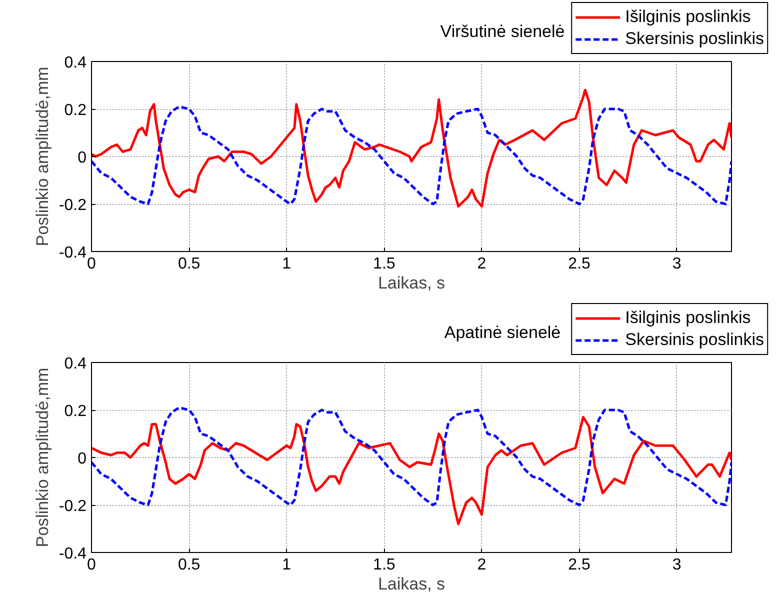 This screenshot has width=777, height=606. Describe the element at coordinates (502, 332) in the screenshot. I see `chart-title: Apatinė sienelė` at that location.